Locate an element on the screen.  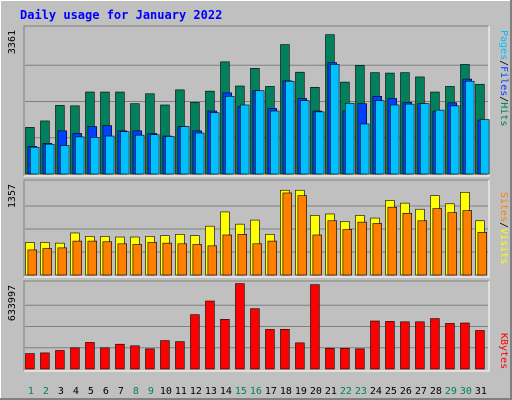
legend-entry: Visits is located at coordinates (503, 246).